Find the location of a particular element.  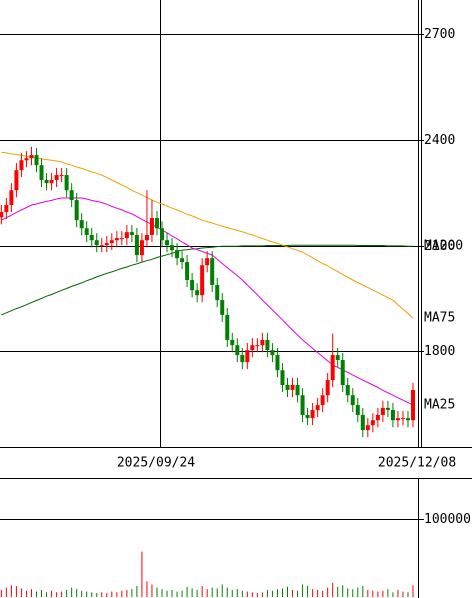

legend-label: MA200 is located at coordinates (443, 246).